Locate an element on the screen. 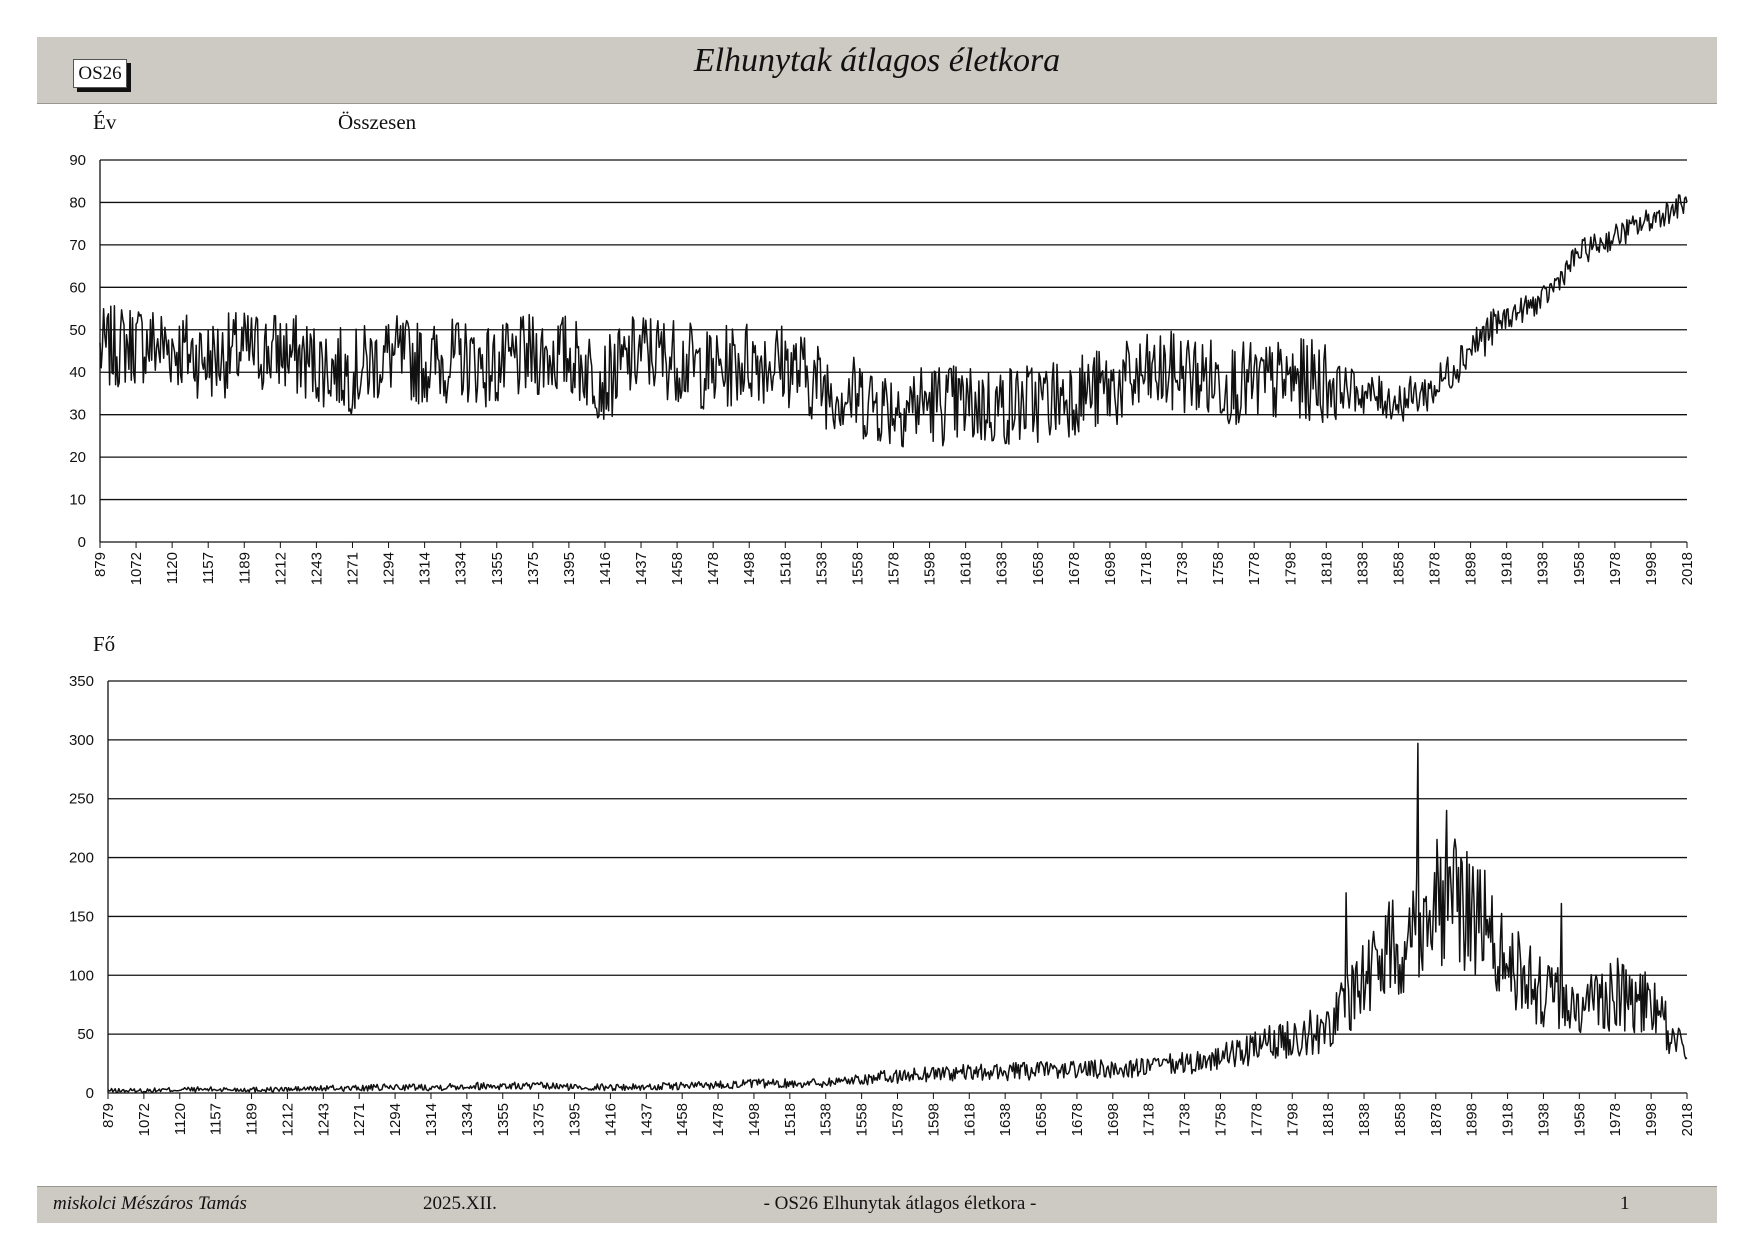 The width and height of the screenshot is (1754, 1240). x-tick-label: 1538 is located at coordinates (826, 1119).